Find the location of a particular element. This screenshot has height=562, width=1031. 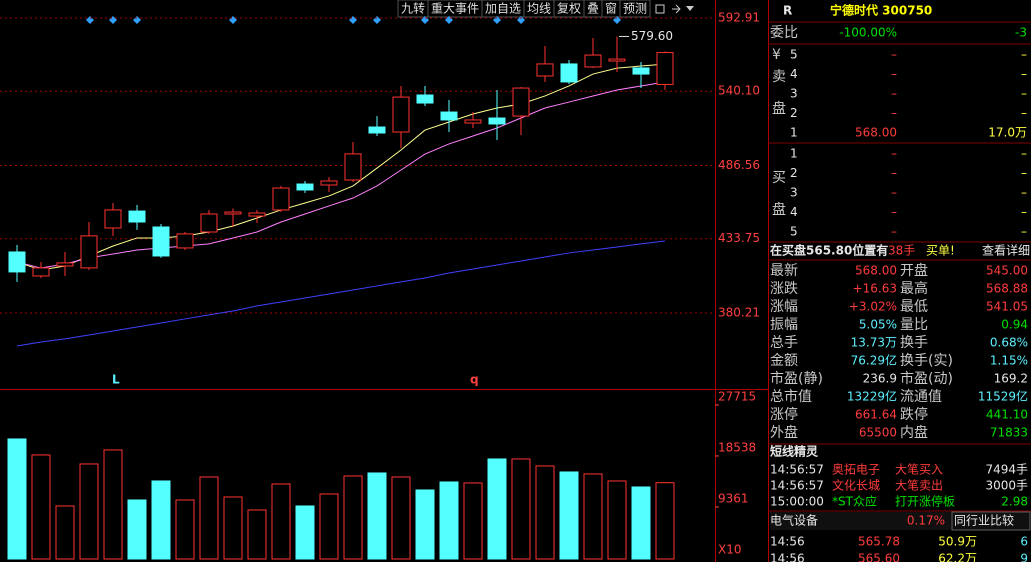

quote-value: 13229亿 is located at coordinates (872, 396).